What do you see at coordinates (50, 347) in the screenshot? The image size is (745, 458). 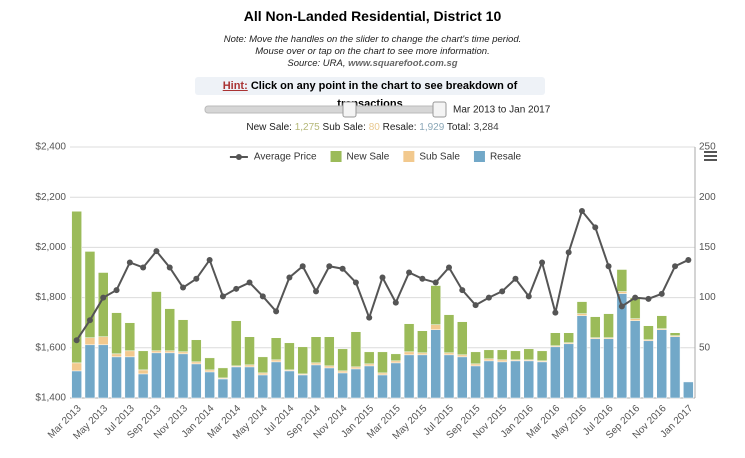 I see `y-tick-label: $1,600` at bounding box center [50, 347].